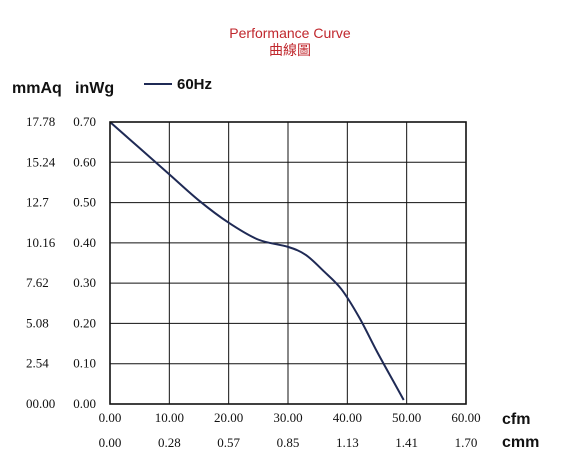  I want to click on chart-title: Performance Curve, so click(290, 33).